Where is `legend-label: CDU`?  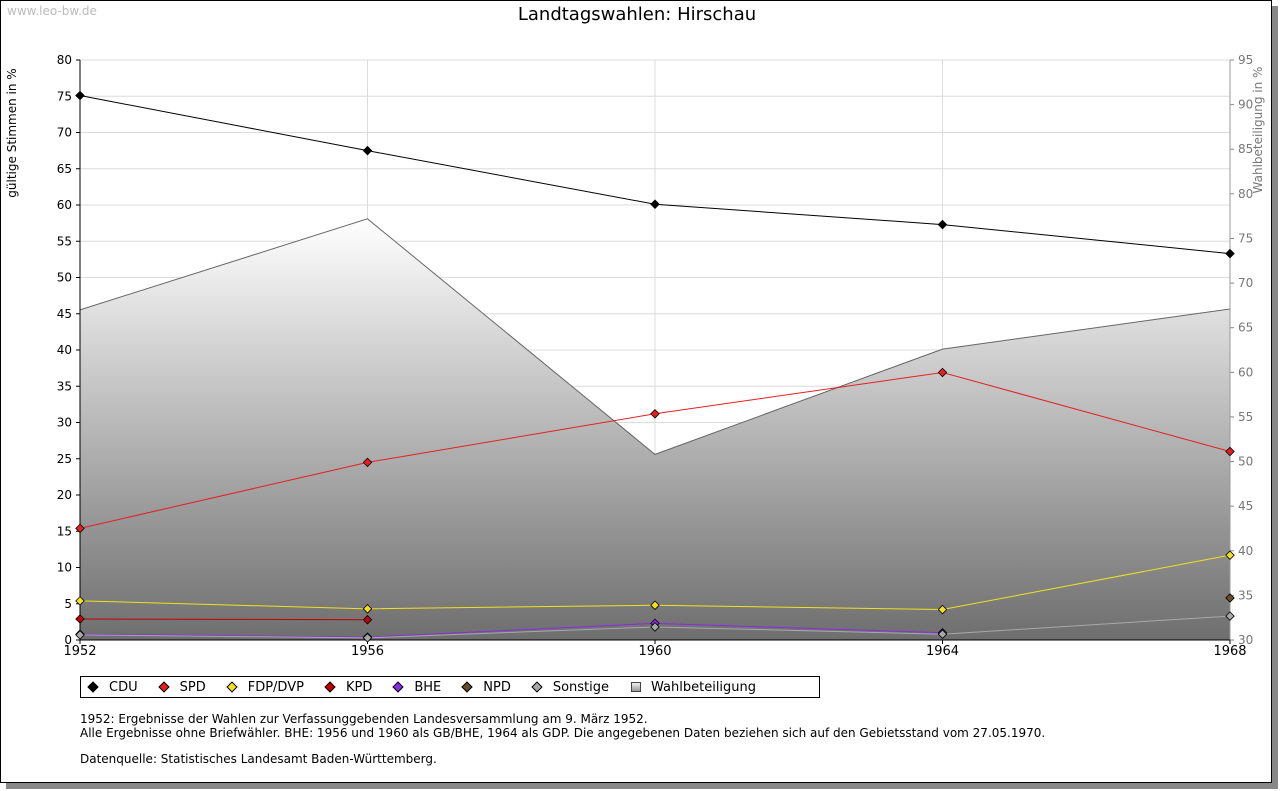 legend-label: CDU is located at coordinates (123, 687).